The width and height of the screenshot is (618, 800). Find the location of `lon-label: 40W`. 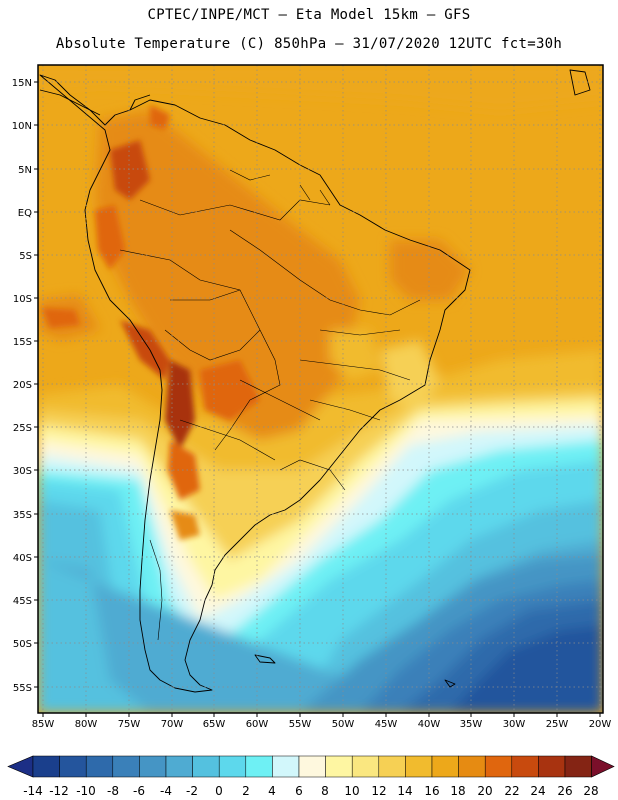

lon-label: 40W is located at coordinates (429, 724).